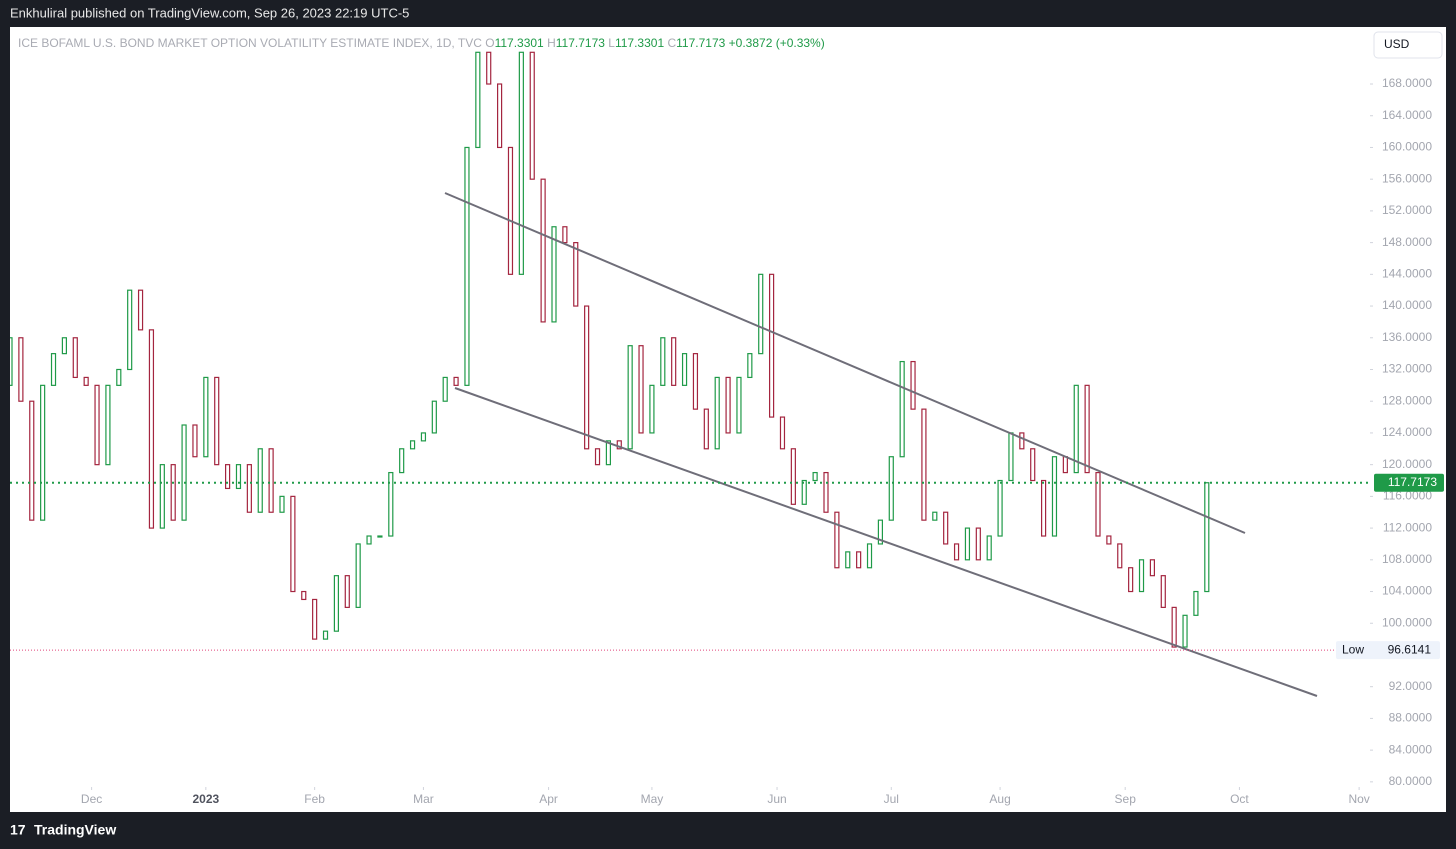 This screenshot has width=1456, height=849. What do you see at coordinates (1411, 718) in the screenshot?
I see `y-tick-label: 88.0000` at bounding box center [1411, 718].